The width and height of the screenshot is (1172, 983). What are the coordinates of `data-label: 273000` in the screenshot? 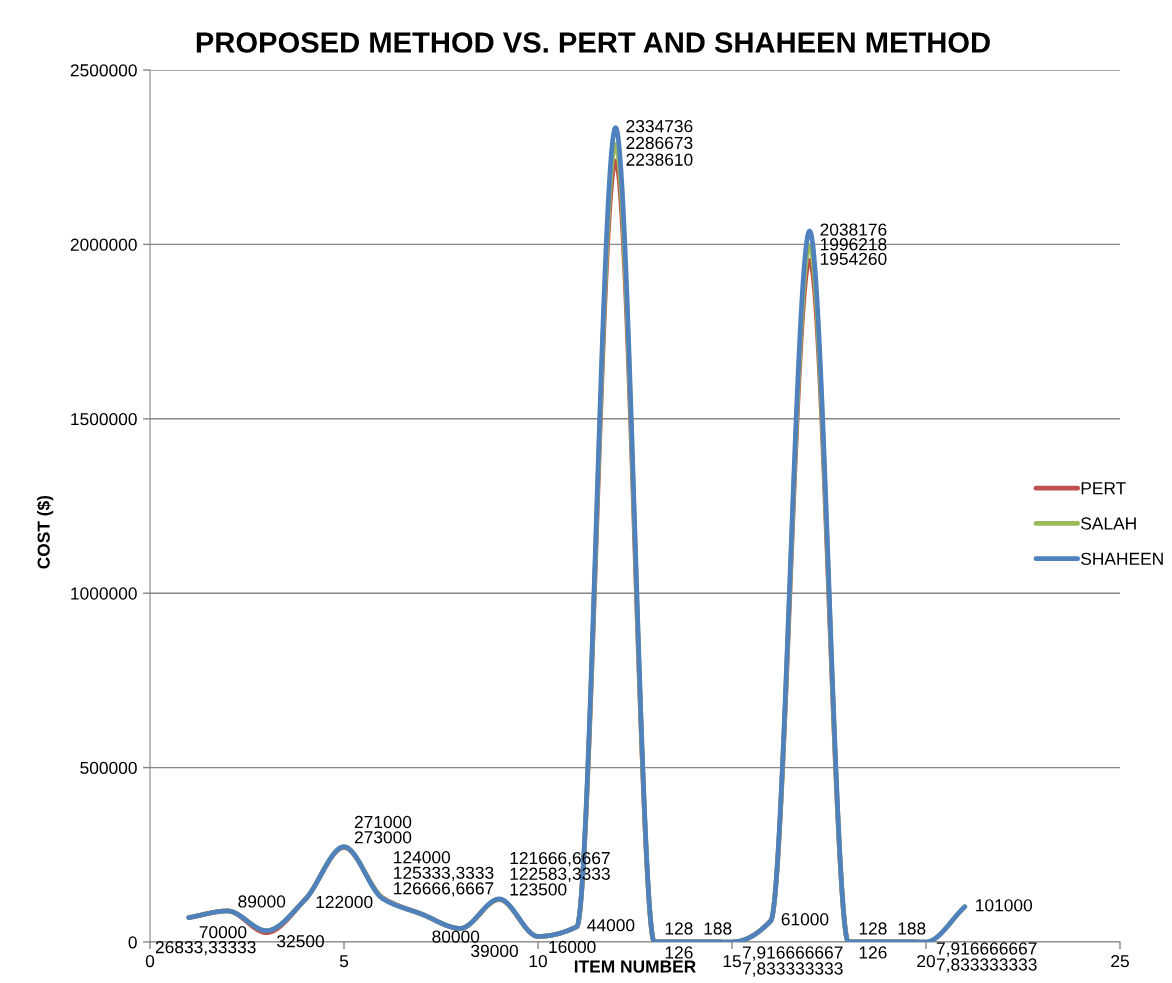 It's located at (383, 837).